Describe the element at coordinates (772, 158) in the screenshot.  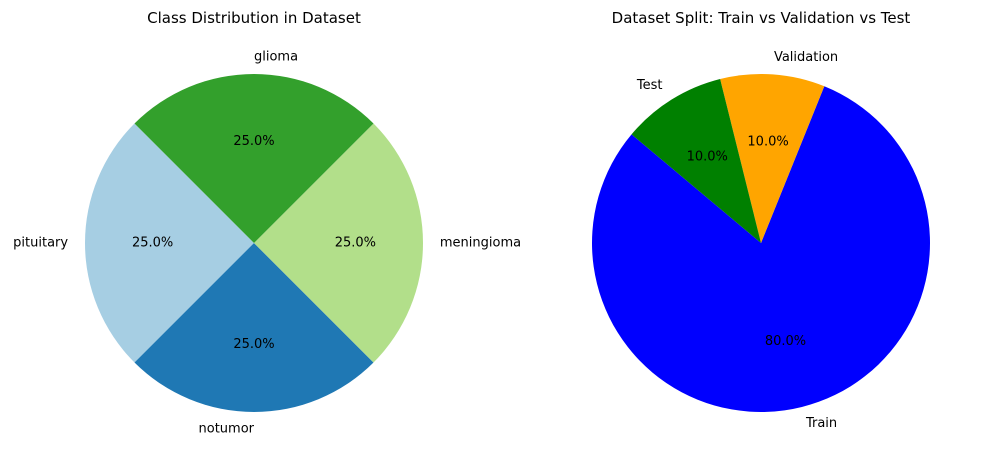
I see `pie-slice-validation` at that location.